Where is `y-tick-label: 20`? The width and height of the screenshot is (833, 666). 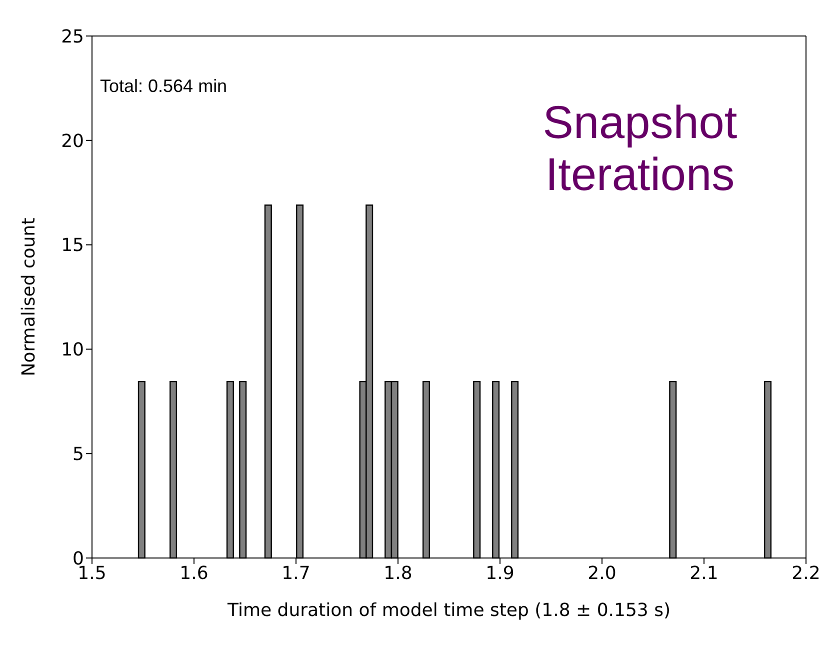 y-tick-label: 20 is located at coordinates (72, 141).